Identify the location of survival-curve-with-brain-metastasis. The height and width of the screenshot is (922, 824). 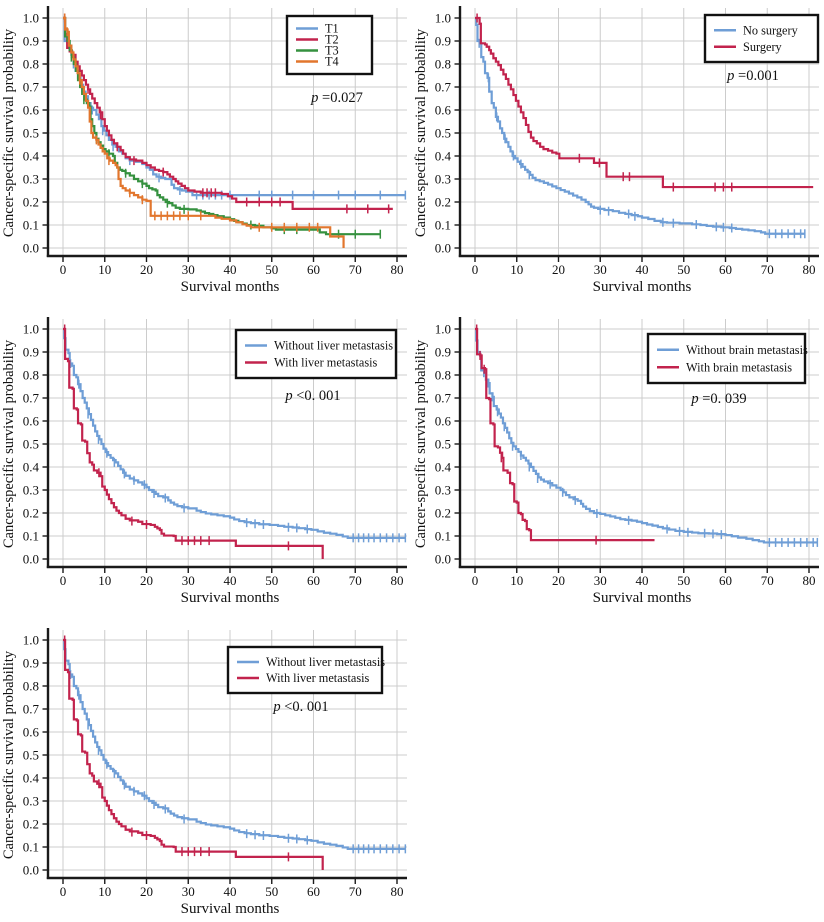
(565, 434).